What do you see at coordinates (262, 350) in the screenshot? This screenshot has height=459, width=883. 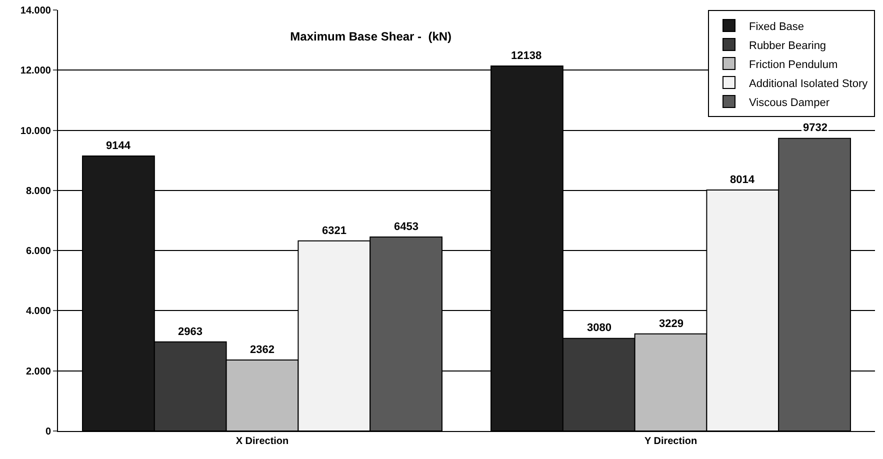 I see `data-label: 2362` at bounding box center [262, 350].